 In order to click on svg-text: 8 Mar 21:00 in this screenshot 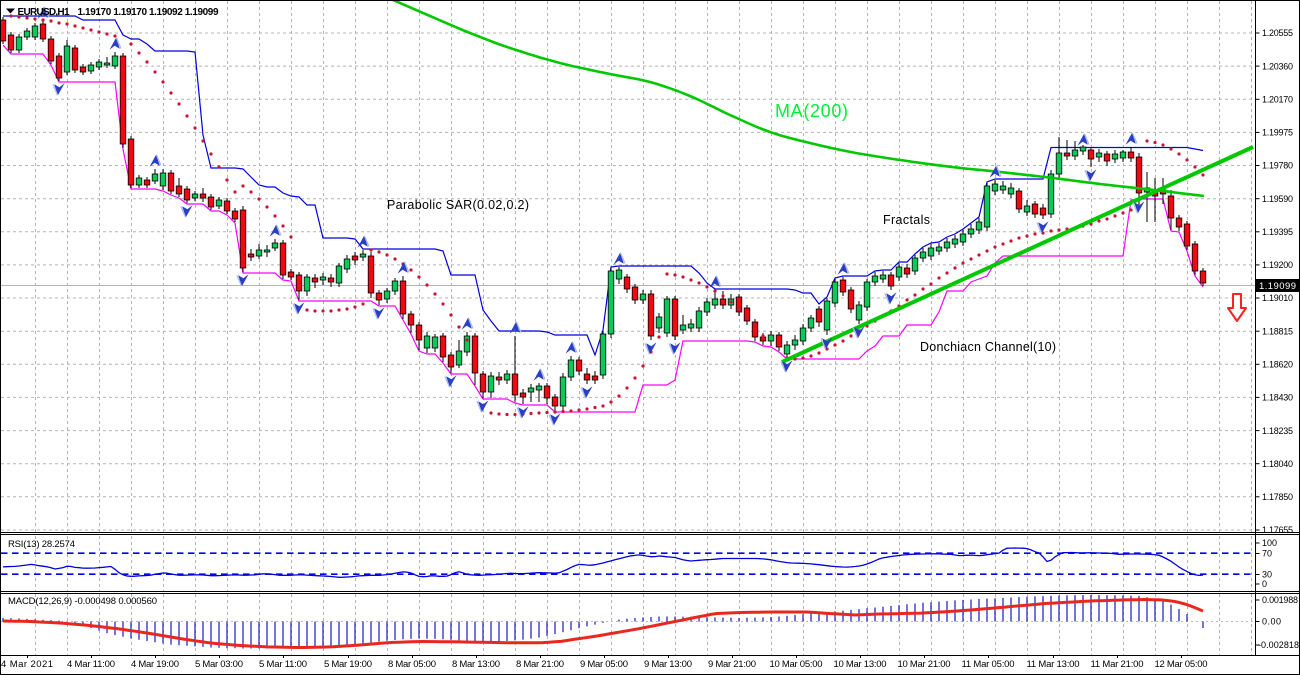, I will do `click(540, 664)`.